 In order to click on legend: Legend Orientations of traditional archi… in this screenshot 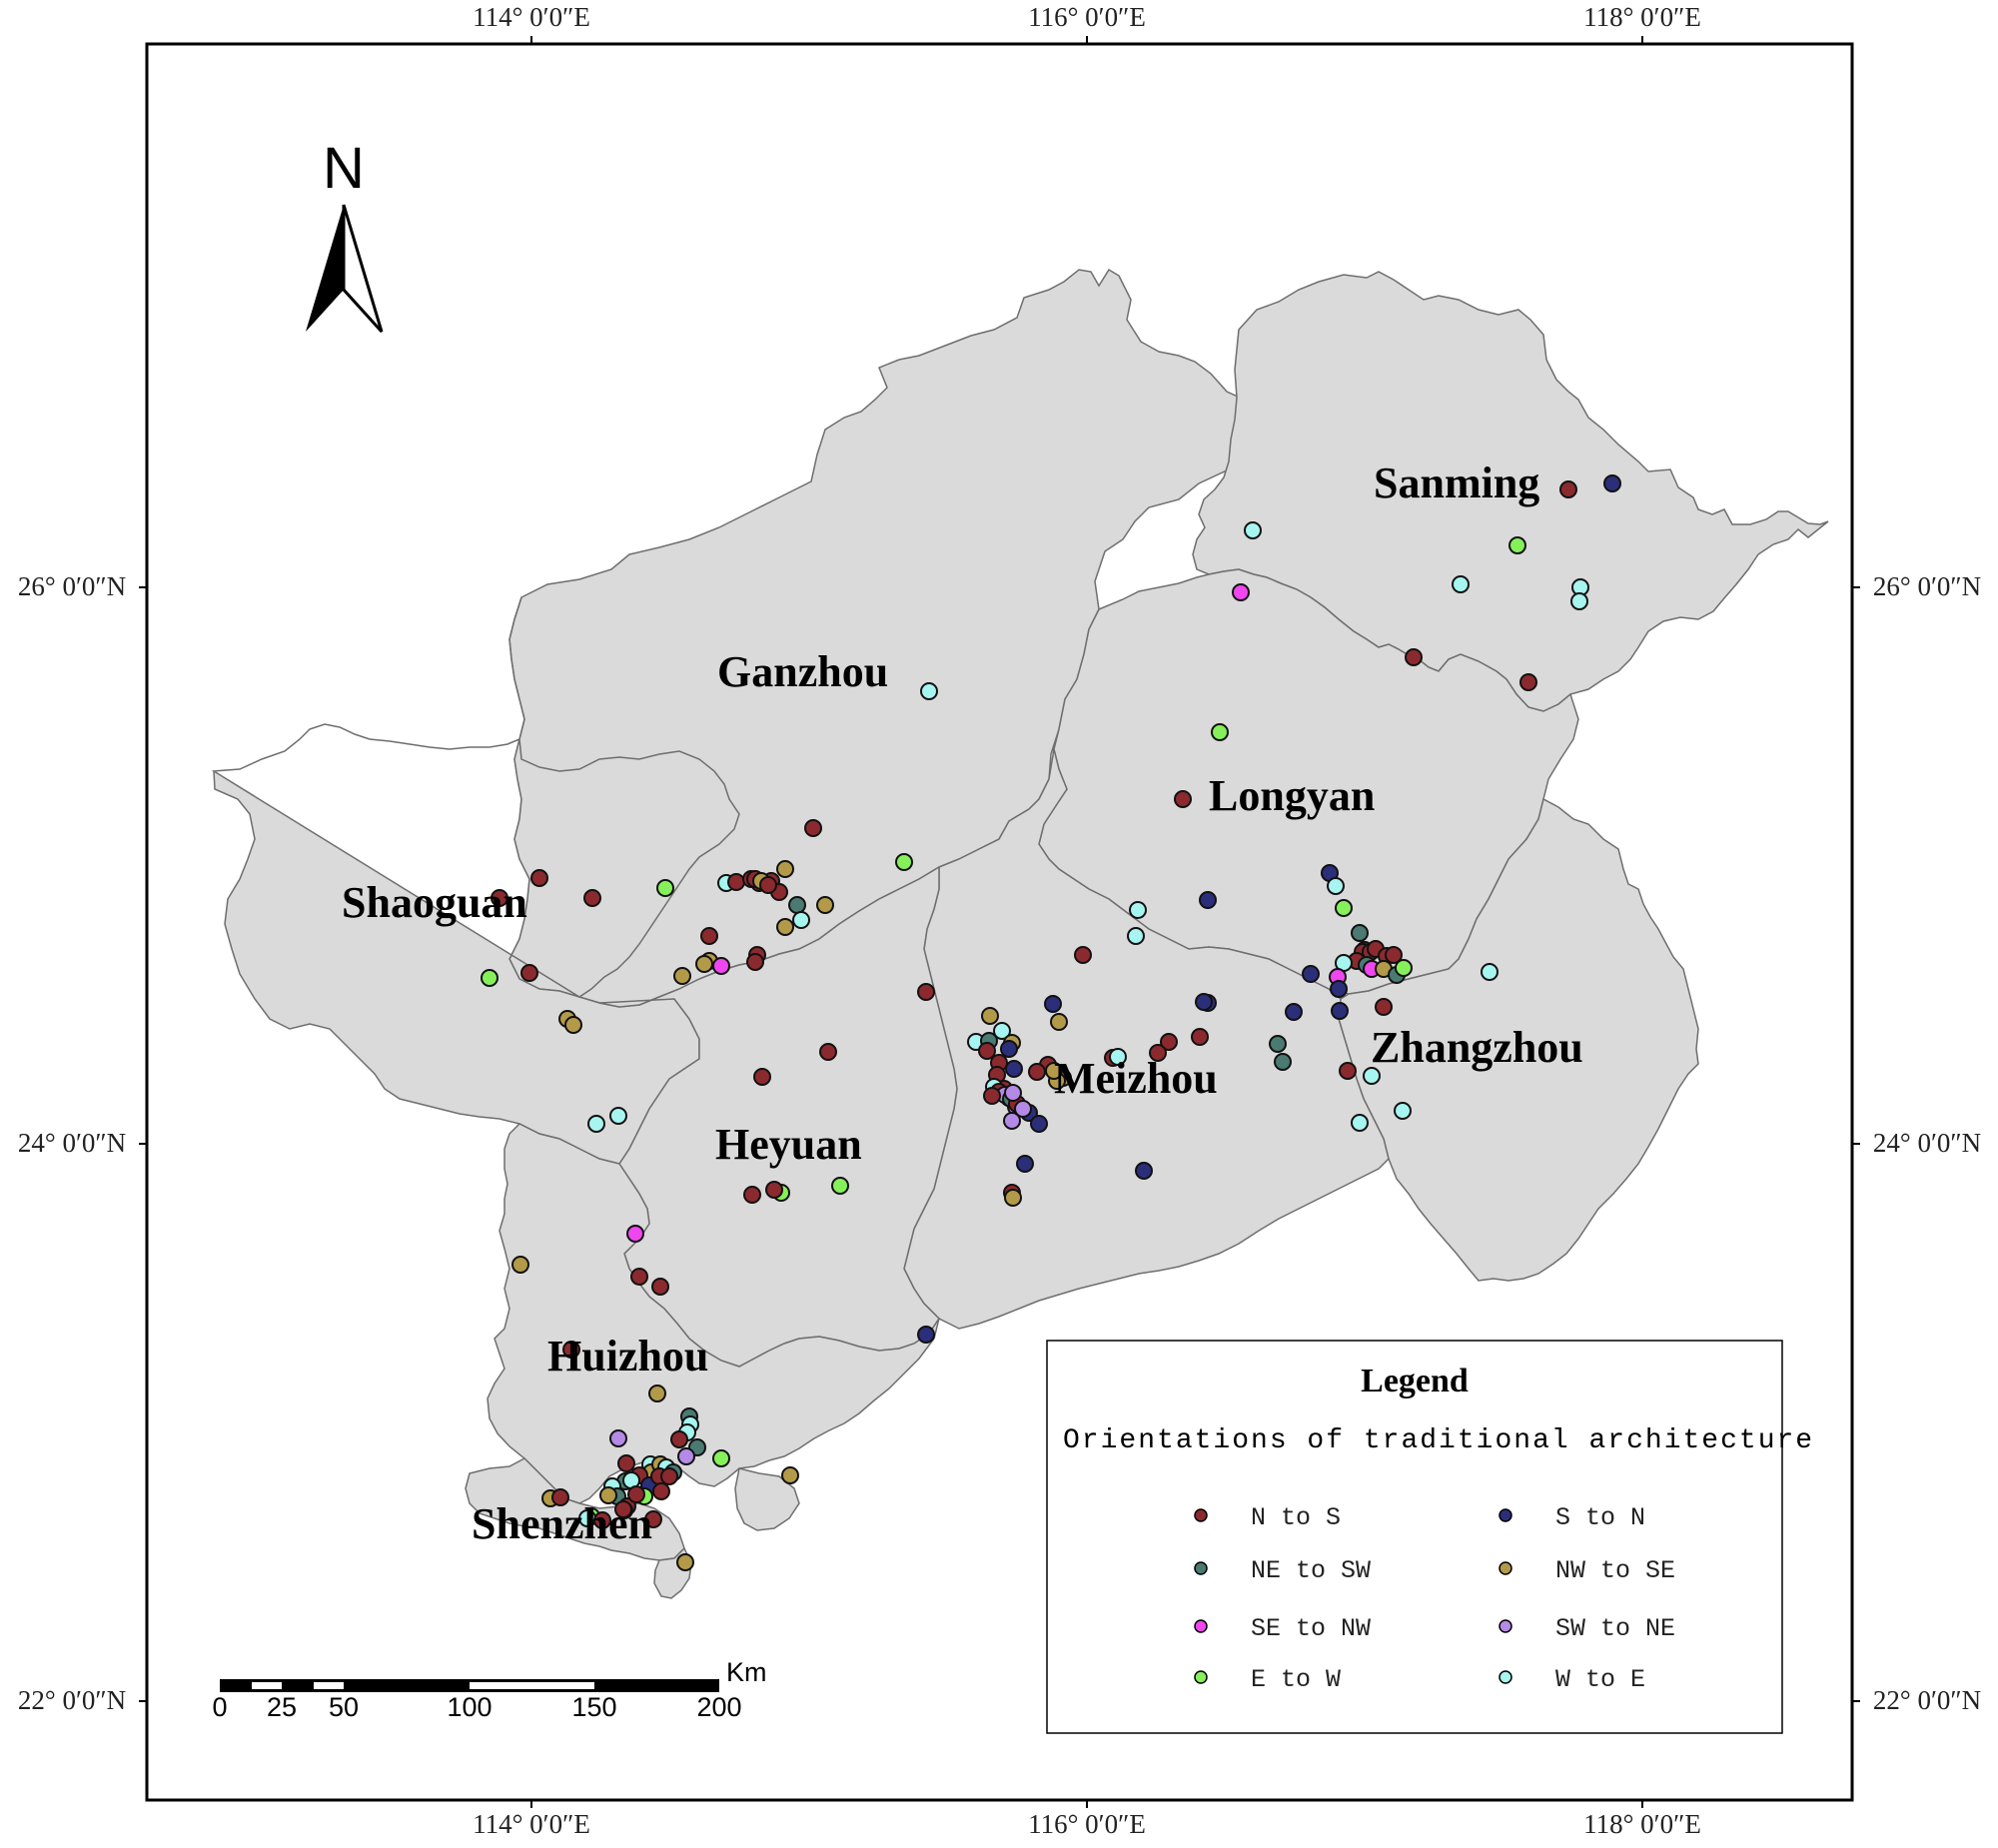, I will do `click(1429, 1537)`.